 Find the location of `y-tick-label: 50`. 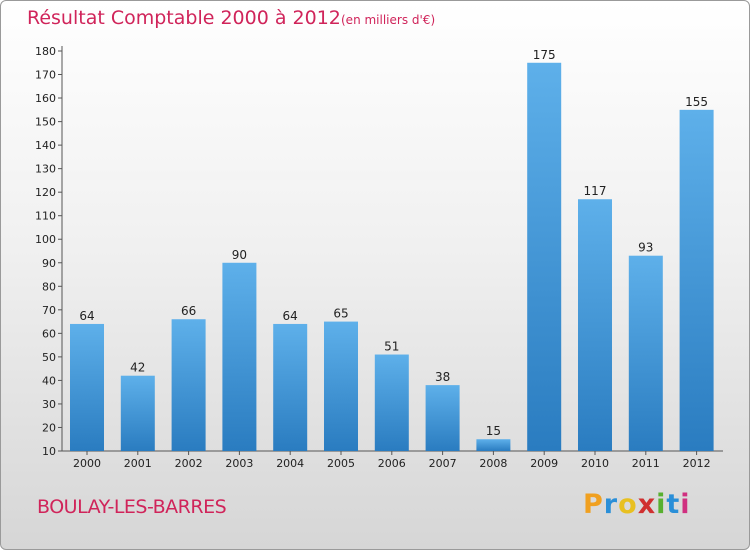

y-tick-label: 50 is located at coordinates (49, 357).